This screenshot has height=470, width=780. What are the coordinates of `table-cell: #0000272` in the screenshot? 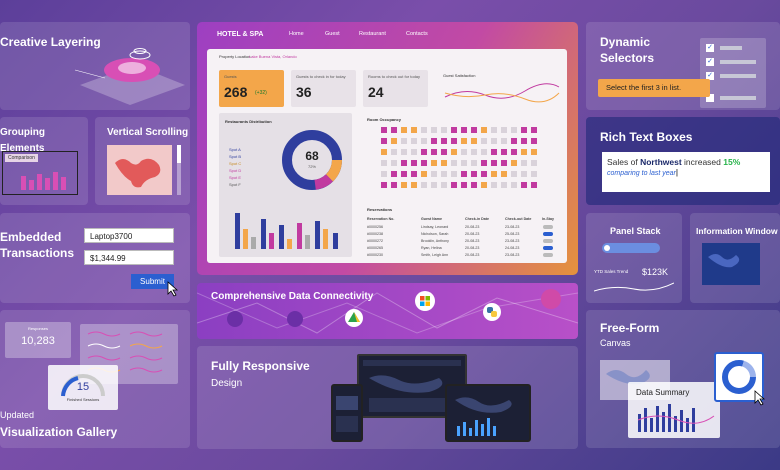 It's located at (375, 241).